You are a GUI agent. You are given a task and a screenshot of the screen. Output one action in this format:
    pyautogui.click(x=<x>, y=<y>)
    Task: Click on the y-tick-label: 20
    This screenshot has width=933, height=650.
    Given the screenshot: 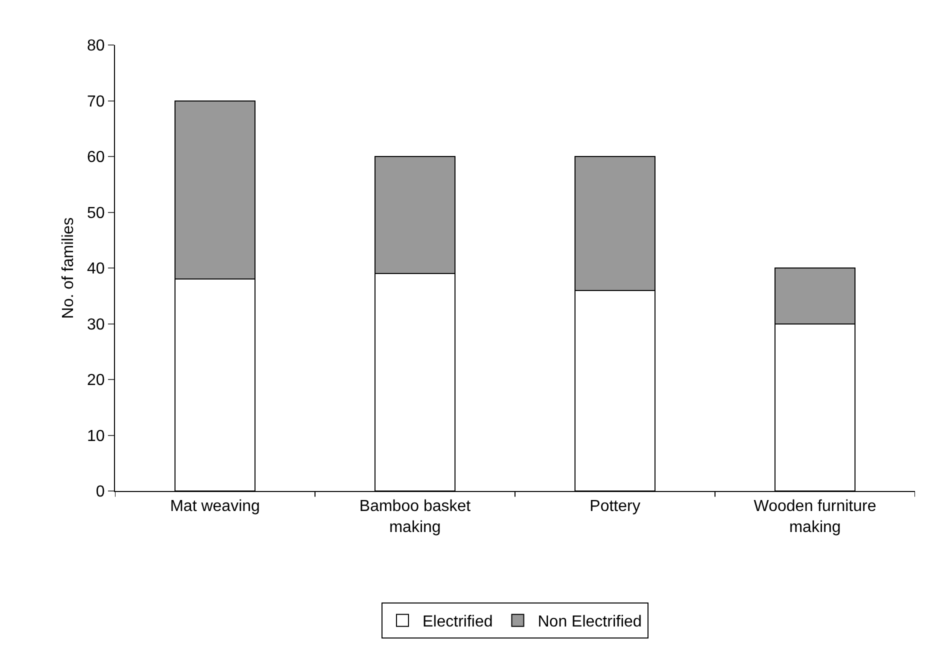 What is the action you would take?
    pyautogui.click(x=96, y=381)
    